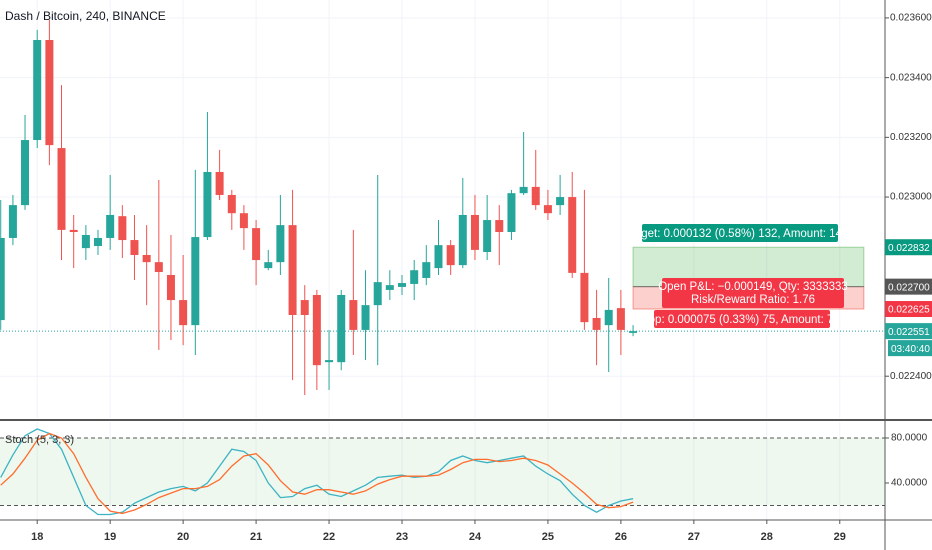 The height and width of the screenshot is (550, 932). Describe the element at coordinates (110, 537) in the screenshot. I see `x-tick-label: 19` at that location.